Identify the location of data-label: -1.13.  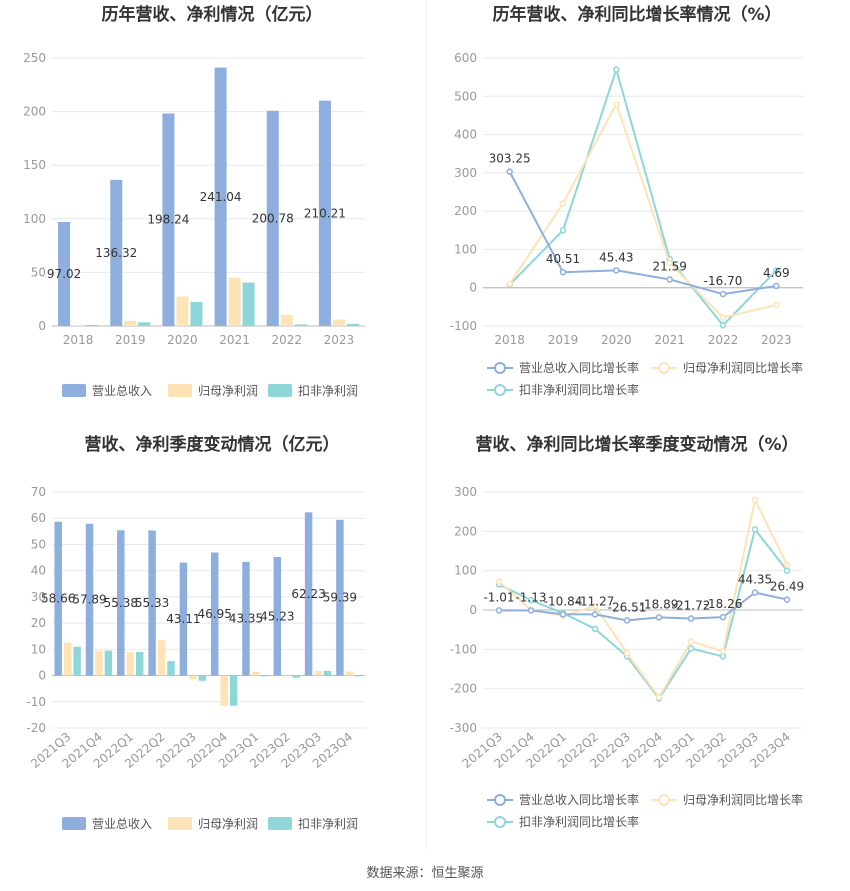
(530, 597).